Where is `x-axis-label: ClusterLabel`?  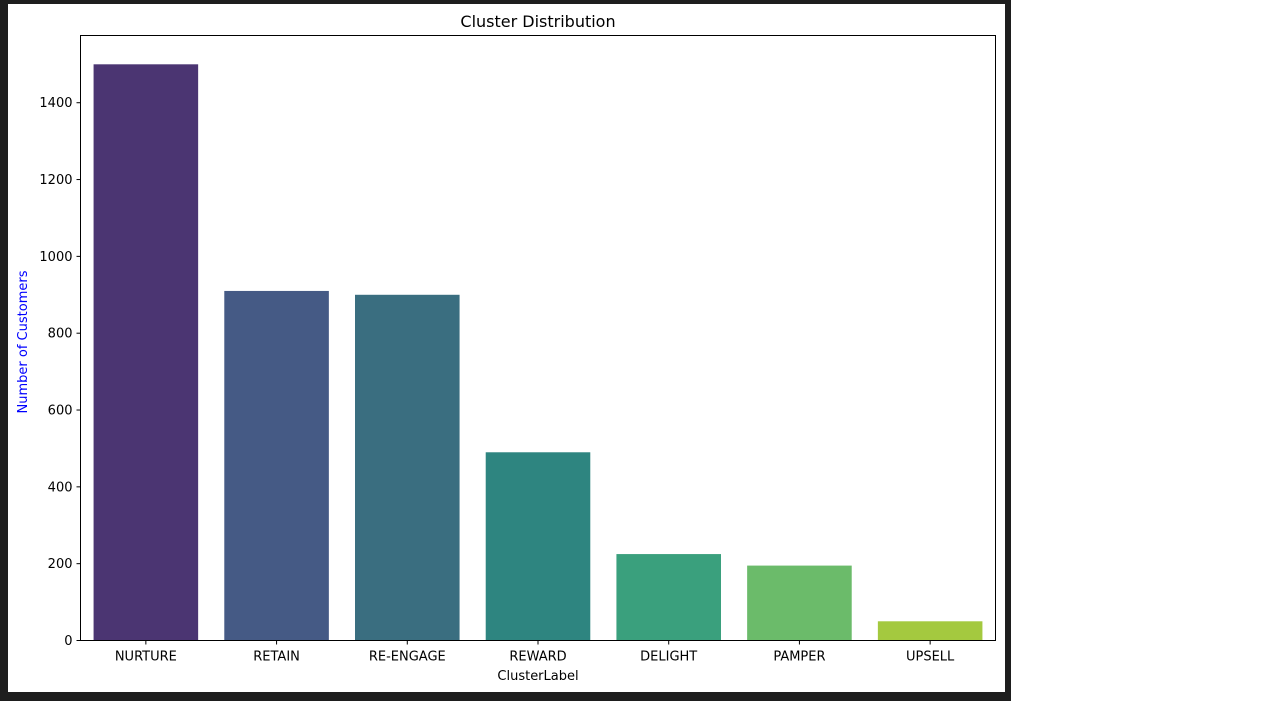 x-axis-label: ClusterLabel is located at coordinates (537, 676).